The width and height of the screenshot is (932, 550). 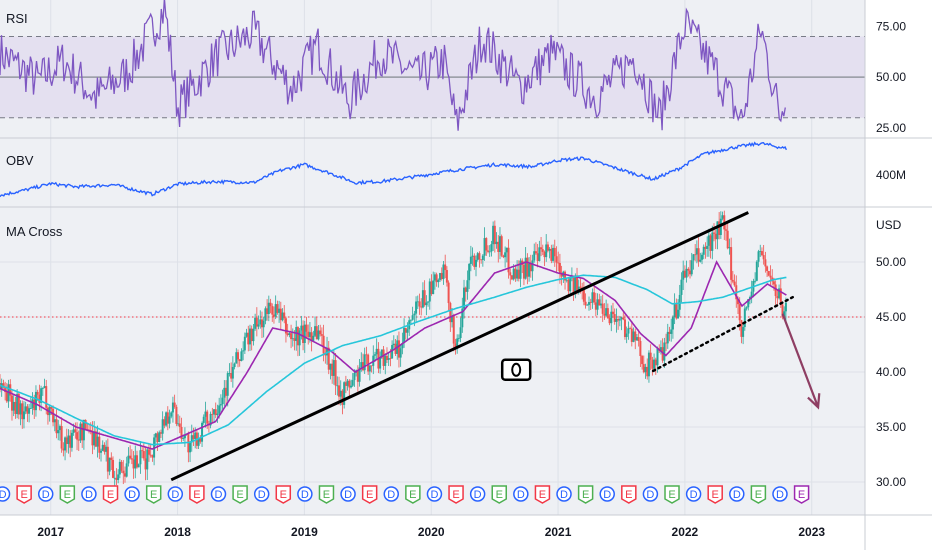 I want to click on lower-channel-line, so click(x=722, y=334).